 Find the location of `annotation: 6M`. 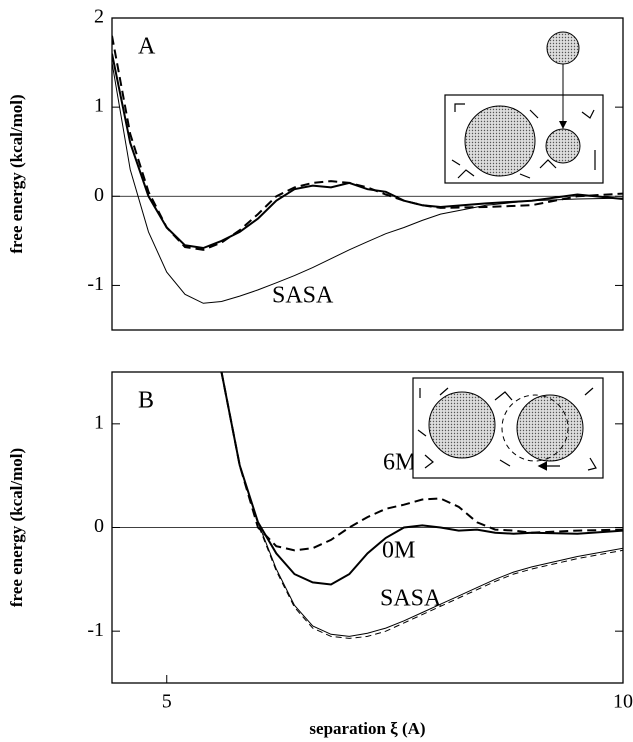

annotation: 6M is located at coordinates (399, 463).